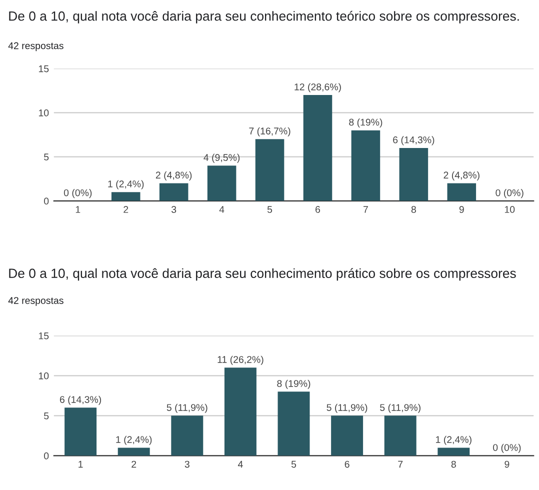 Image resolution: width=539 pixels, height=490 pixels. I want to click on data-label: 7 (16,7%), so click(269, 131).